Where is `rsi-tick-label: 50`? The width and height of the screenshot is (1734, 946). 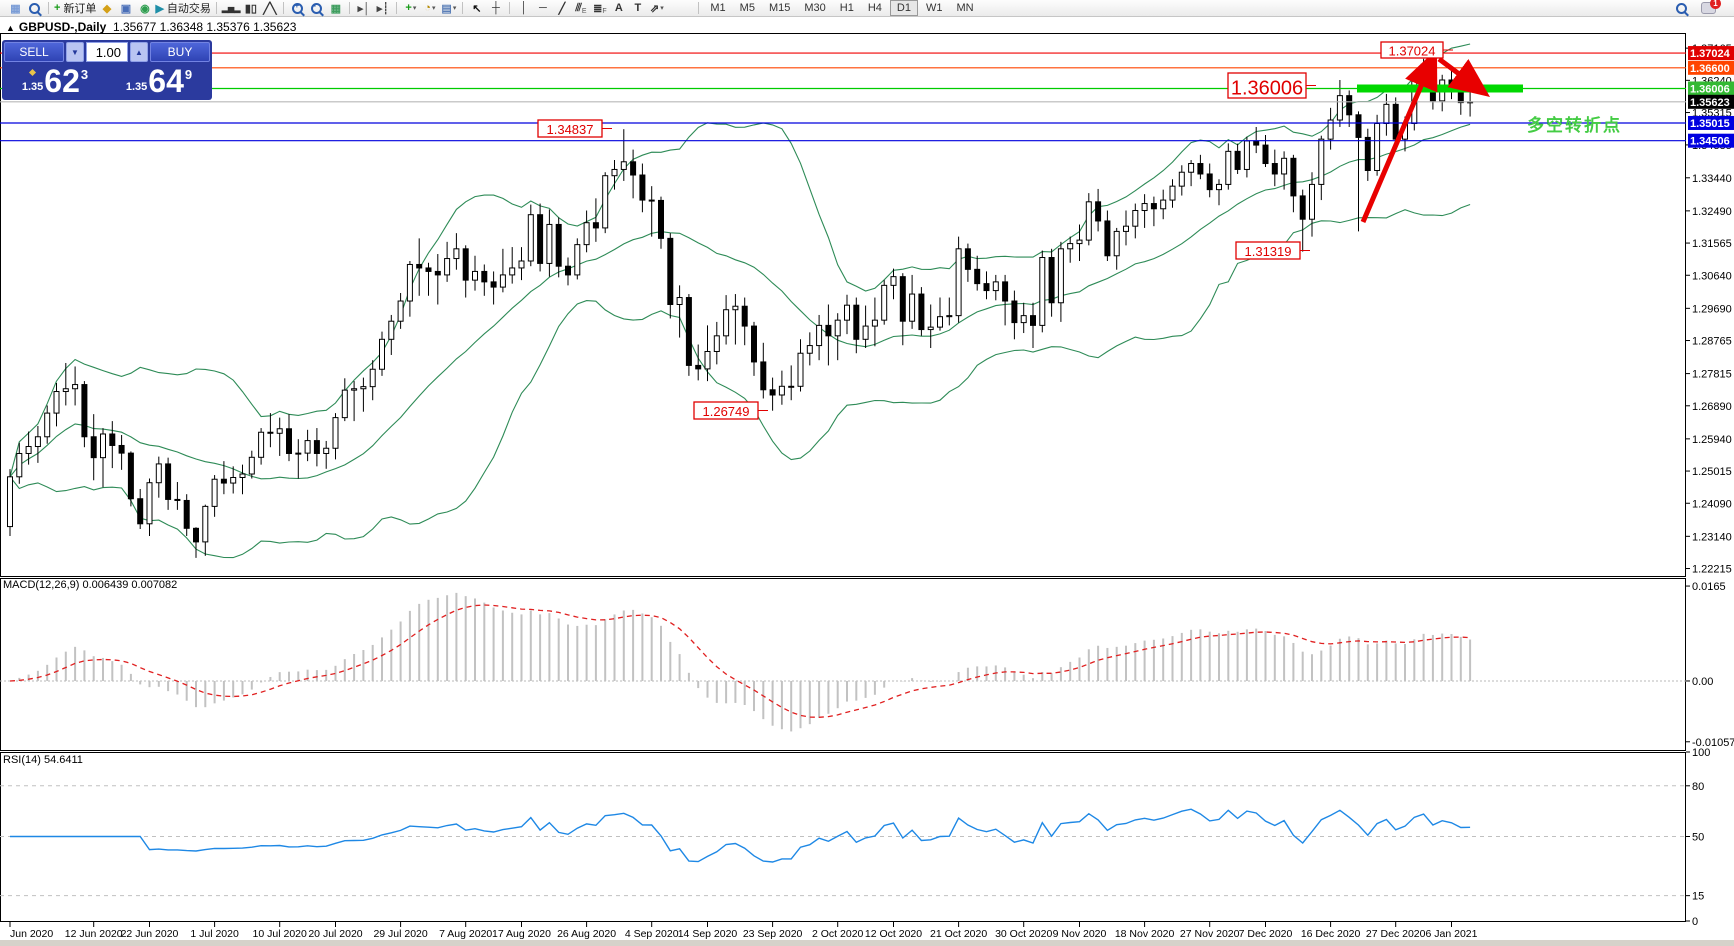
rsi-tick-label: 50 is located at coordinates (1698, 838).